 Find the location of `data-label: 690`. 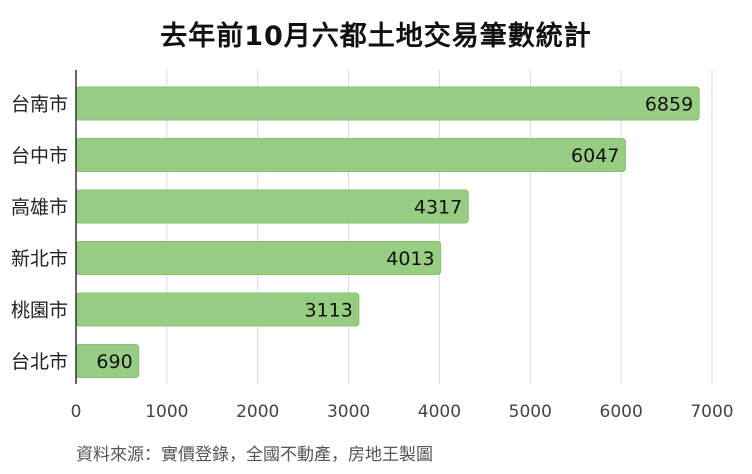

data-label: 690 is located at coordinates (114, 362).